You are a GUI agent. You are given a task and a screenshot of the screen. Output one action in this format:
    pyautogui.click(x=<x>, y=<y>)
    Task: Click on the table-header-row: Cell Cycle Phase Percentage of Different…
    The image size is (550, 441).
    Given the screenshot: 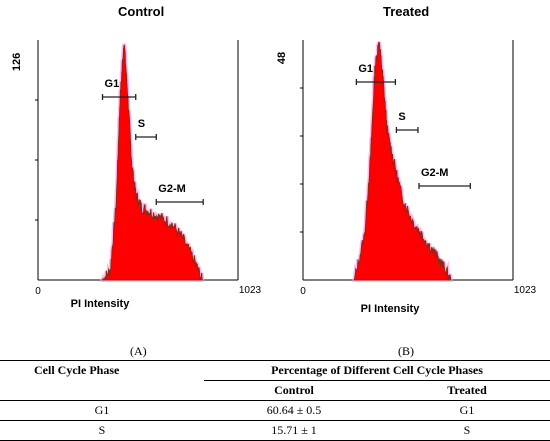 What is the action you would take?
    pyautogui.click(x=275, y=370)
    